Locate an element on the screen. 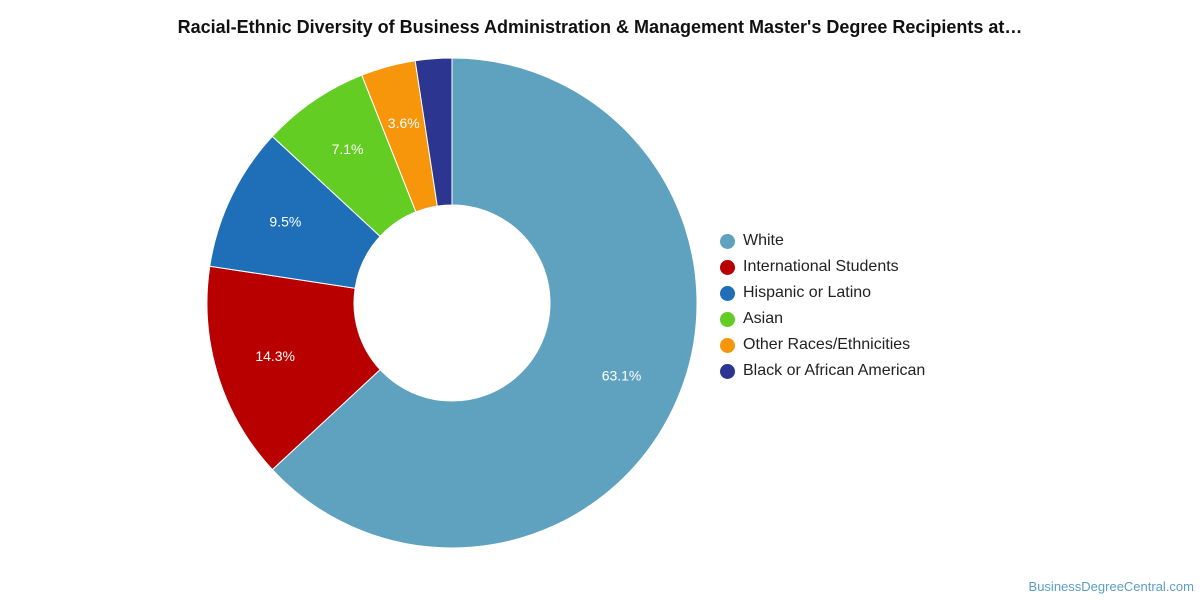  legend-label: Asian is located at coordinates (763, 318).